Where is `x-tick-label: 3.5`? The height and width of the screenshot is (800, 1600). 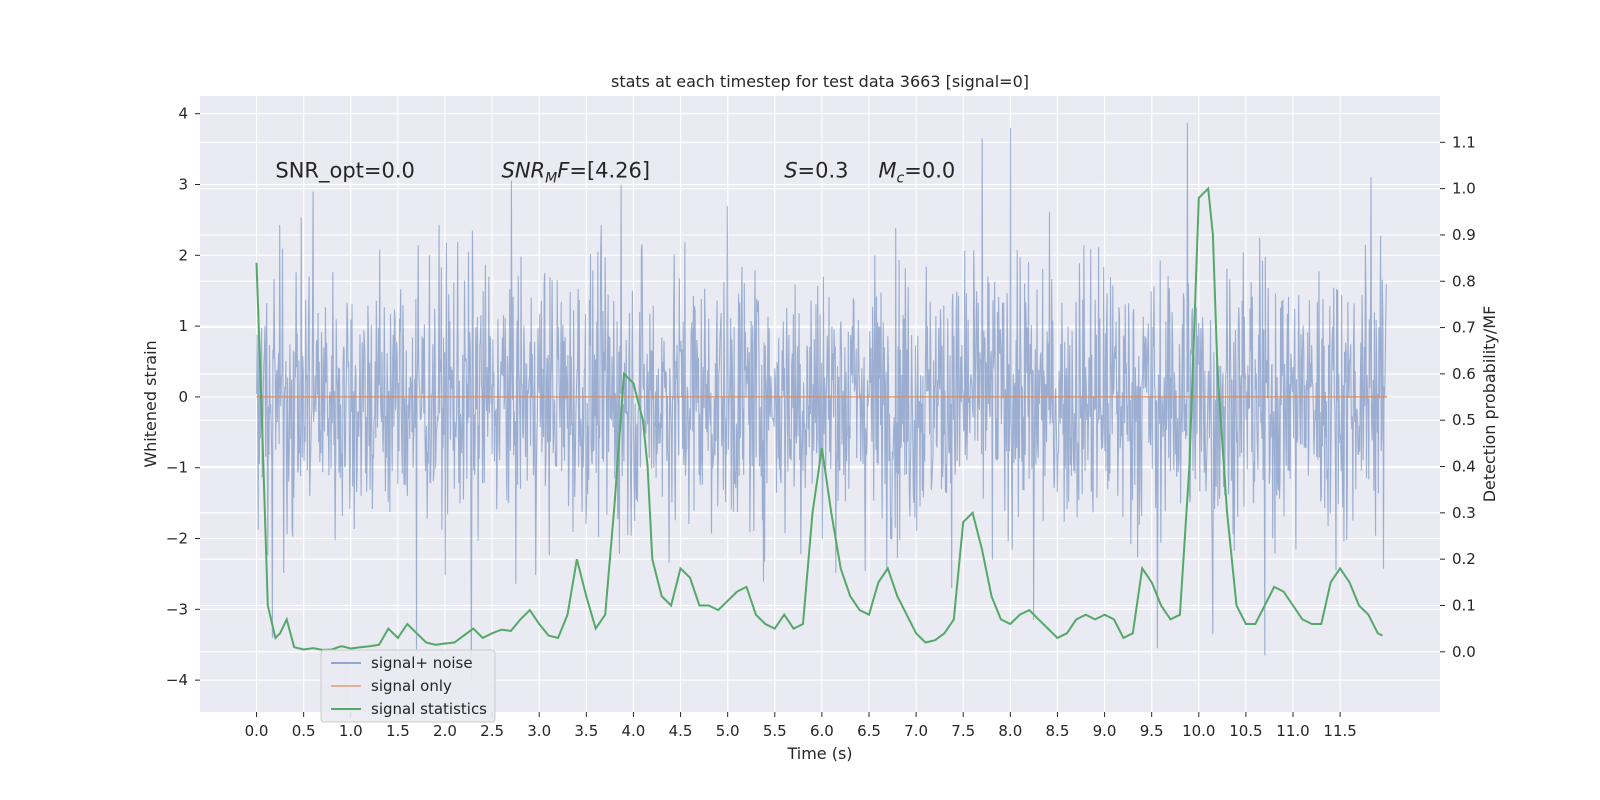
x-tick-label: 3.5 is located at coordinates (586, 731).